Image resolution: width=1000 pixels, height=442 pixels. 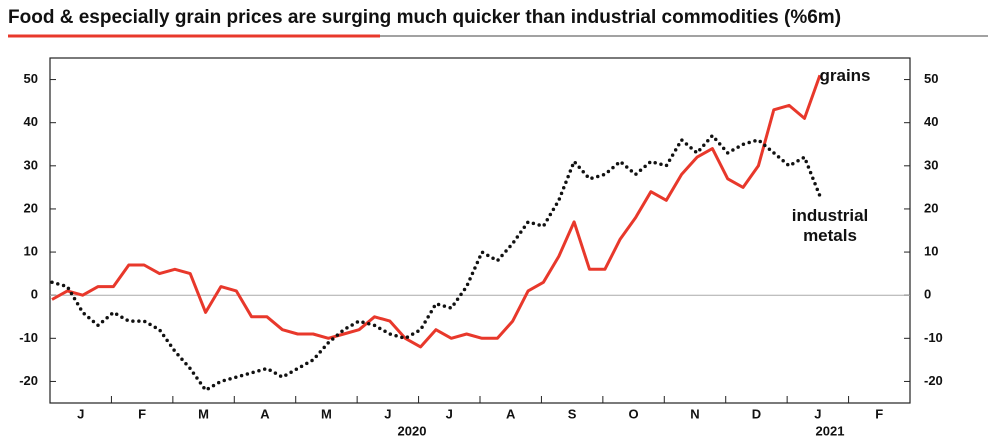 What do you see at coordinates (412, 430) in the screenshot?
I see `year-label: 2020` at bounding box center [412, 430].